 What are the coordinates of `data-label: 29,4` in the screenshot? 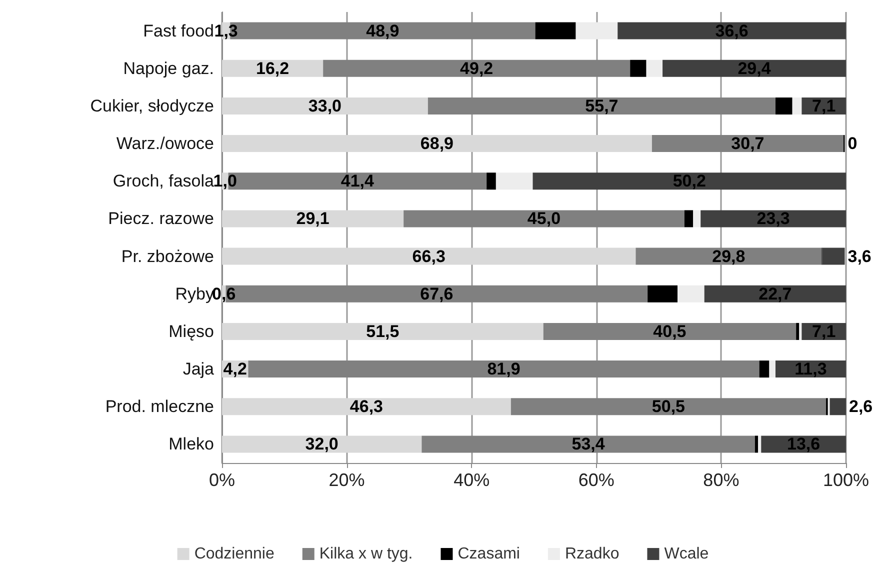 It's located at (755, 68).